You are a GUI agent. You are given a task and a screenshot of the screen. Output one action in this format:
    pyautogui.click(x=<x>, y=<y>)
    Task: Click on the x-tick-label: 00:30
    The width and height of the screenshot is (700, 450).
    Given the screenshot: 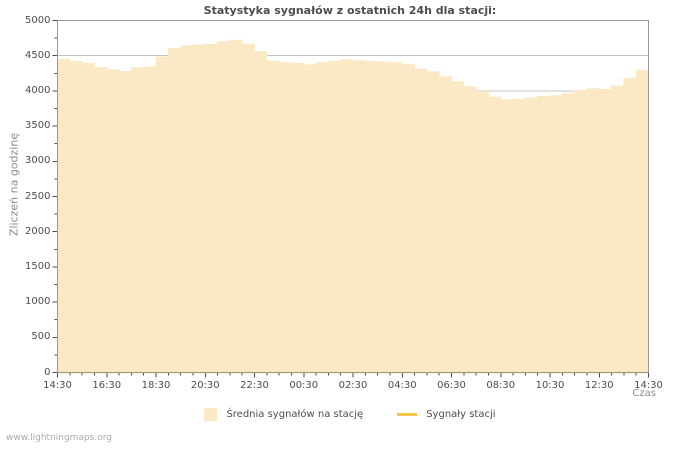 What is the action you would take?
    pyautogui.click(x=304, y=385)
    